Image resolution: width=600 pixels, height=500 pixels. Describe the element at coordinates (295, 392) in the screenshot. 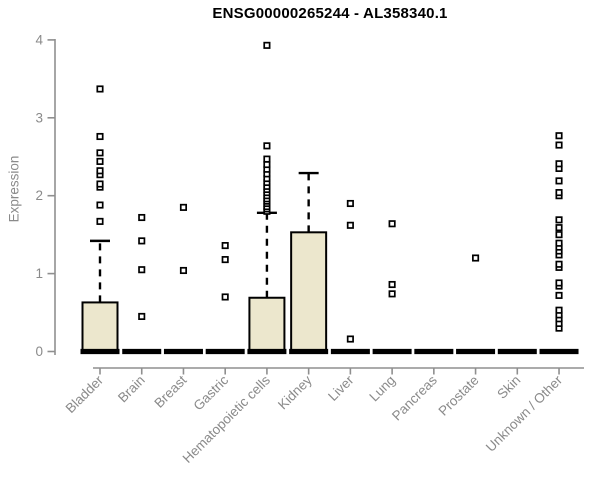

I see `x-tick-label-kidney: Kidney` at that location.